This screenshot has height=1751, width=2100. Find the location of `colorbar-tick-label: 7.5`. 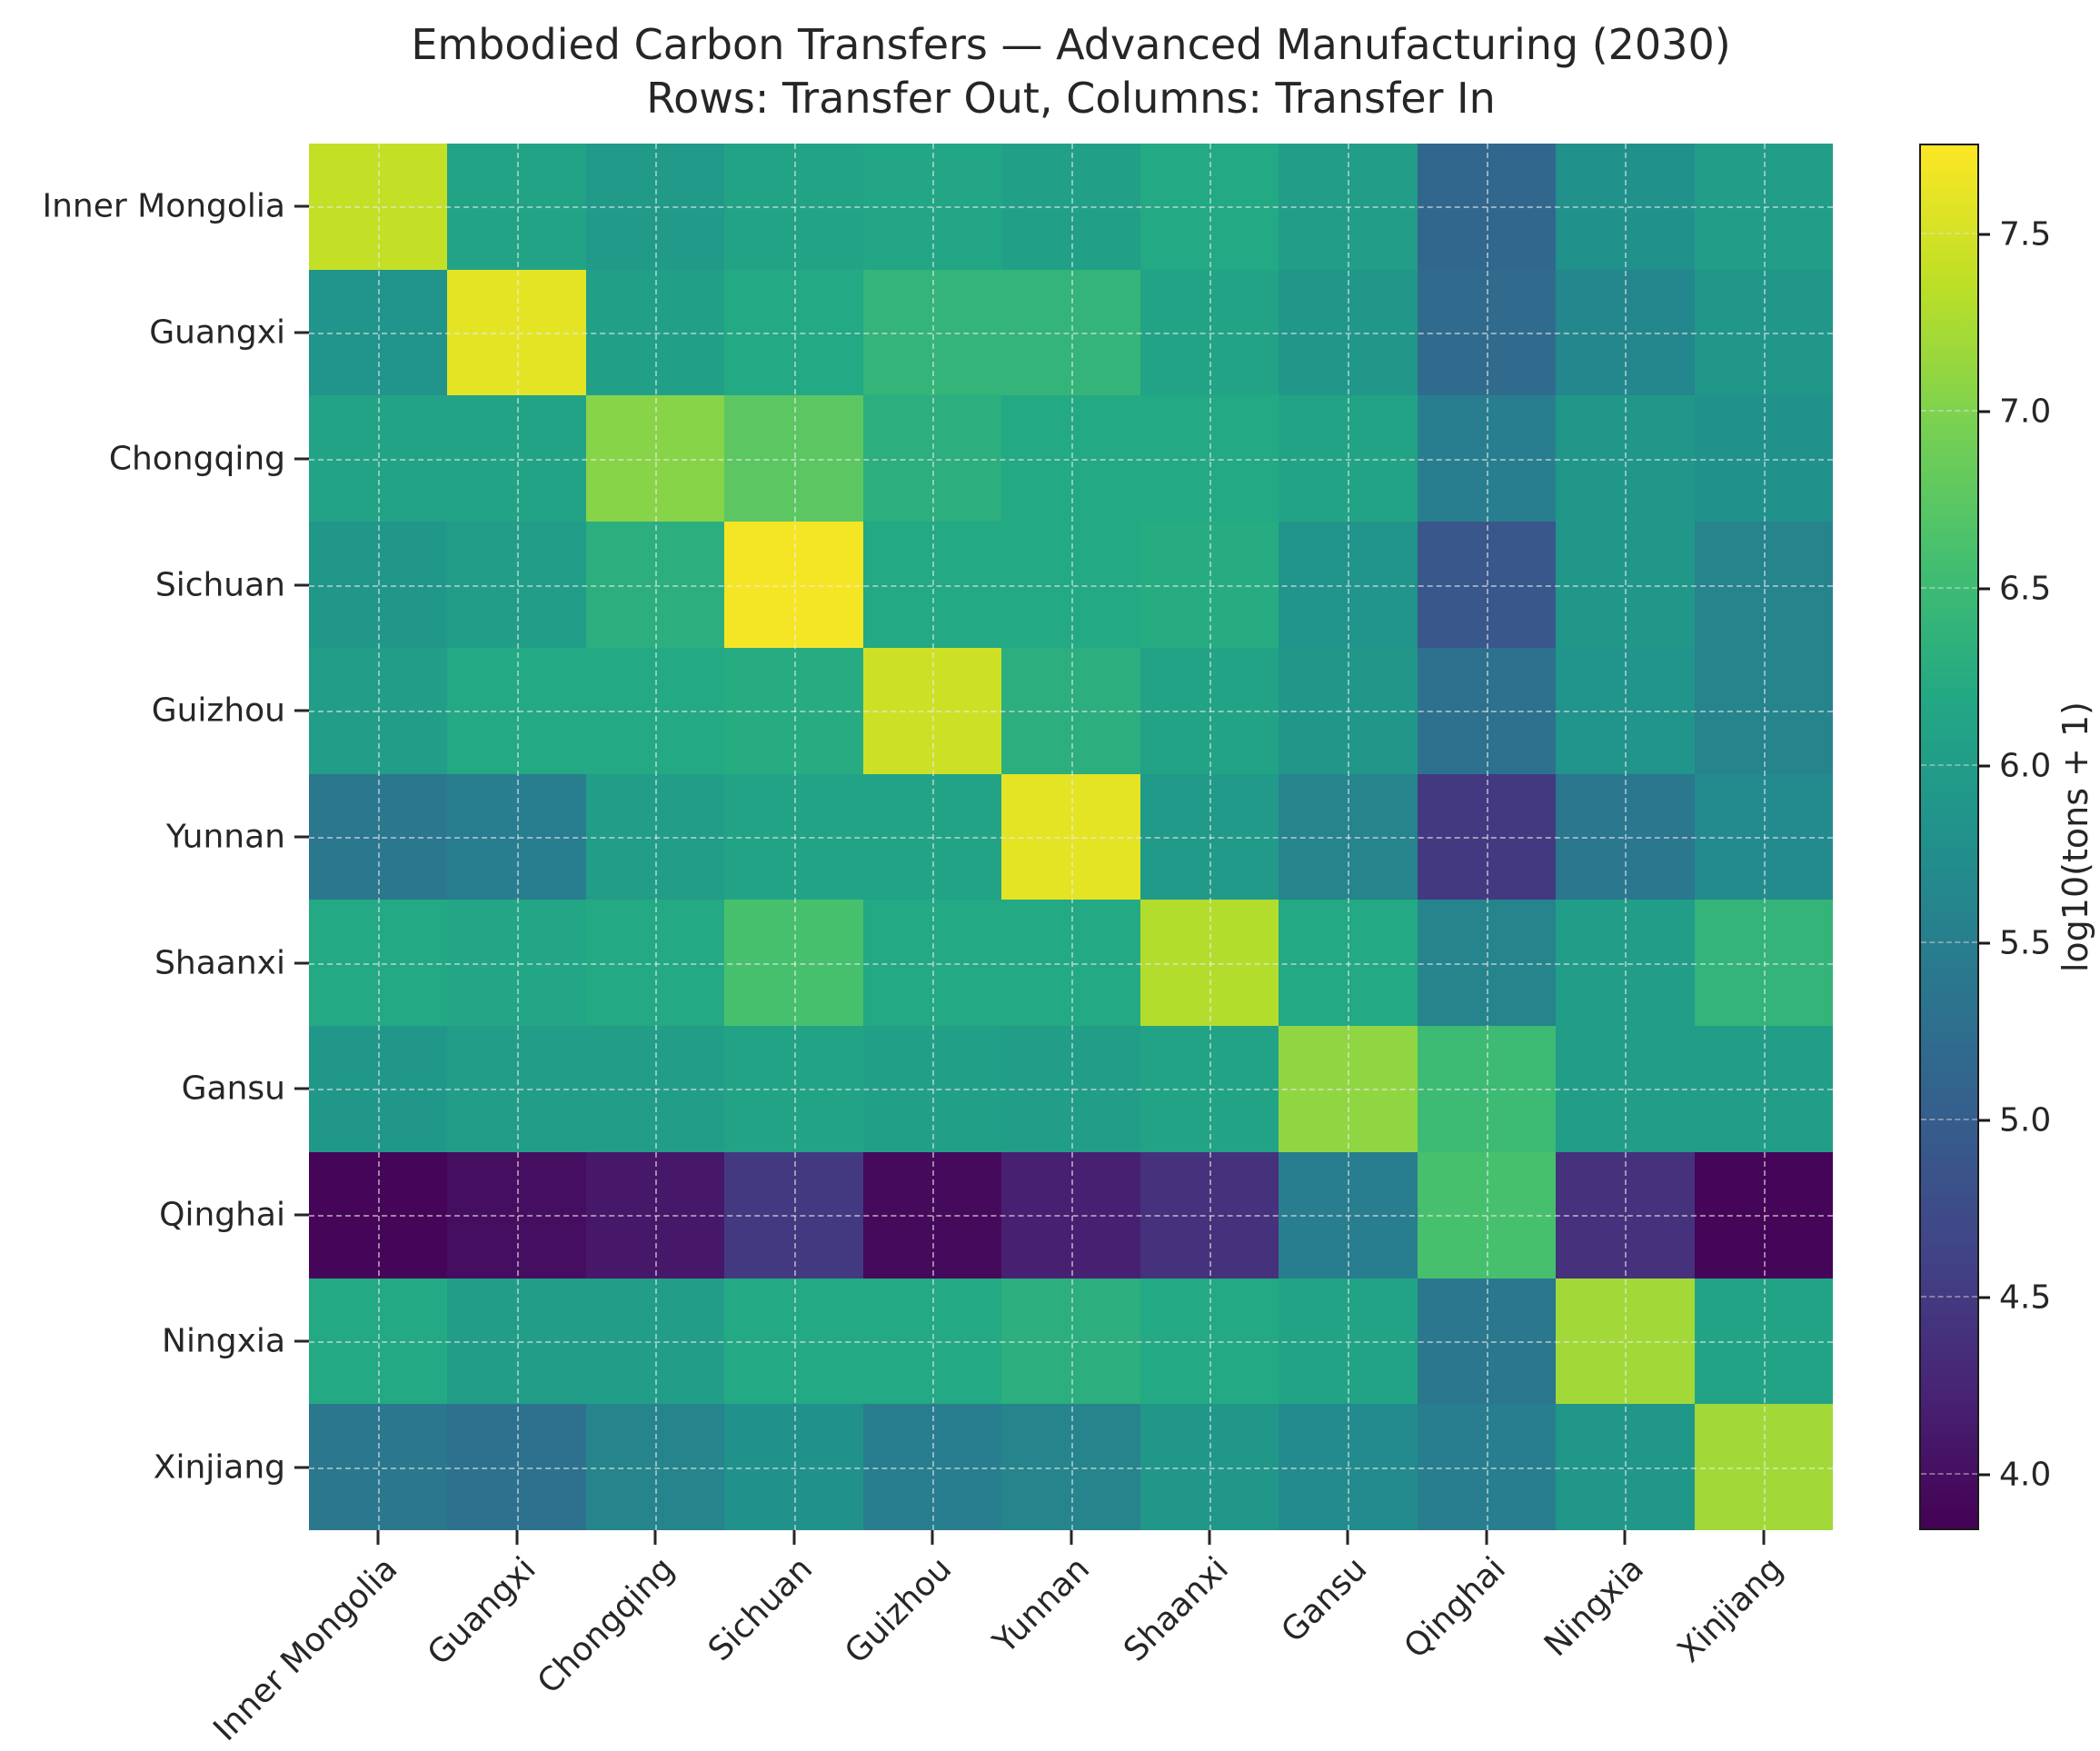

colorbar-tick-label: 7.5 is located at coordinates (2025, 234).